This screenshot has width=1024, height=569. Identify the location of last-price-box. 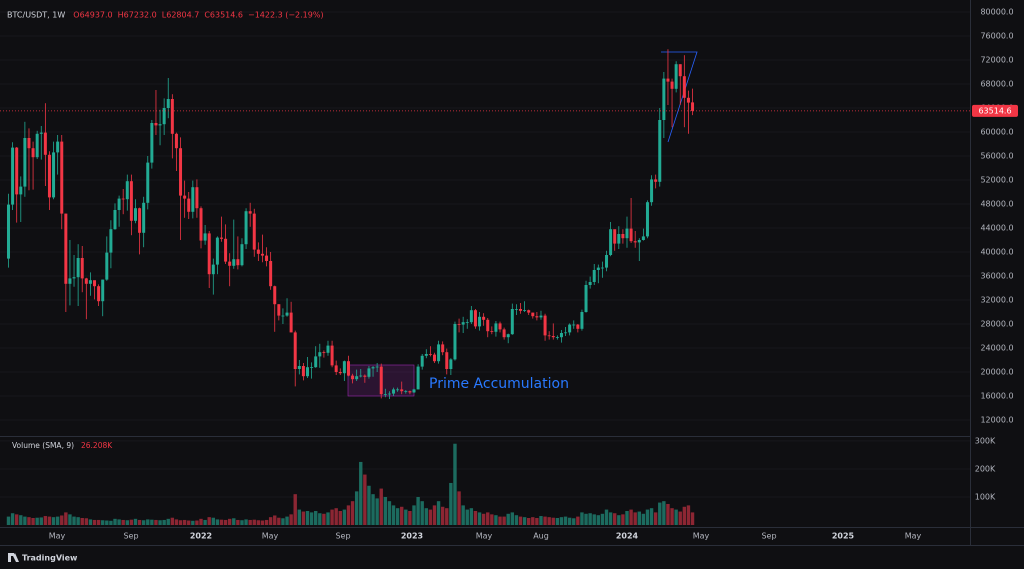
(995, 110).